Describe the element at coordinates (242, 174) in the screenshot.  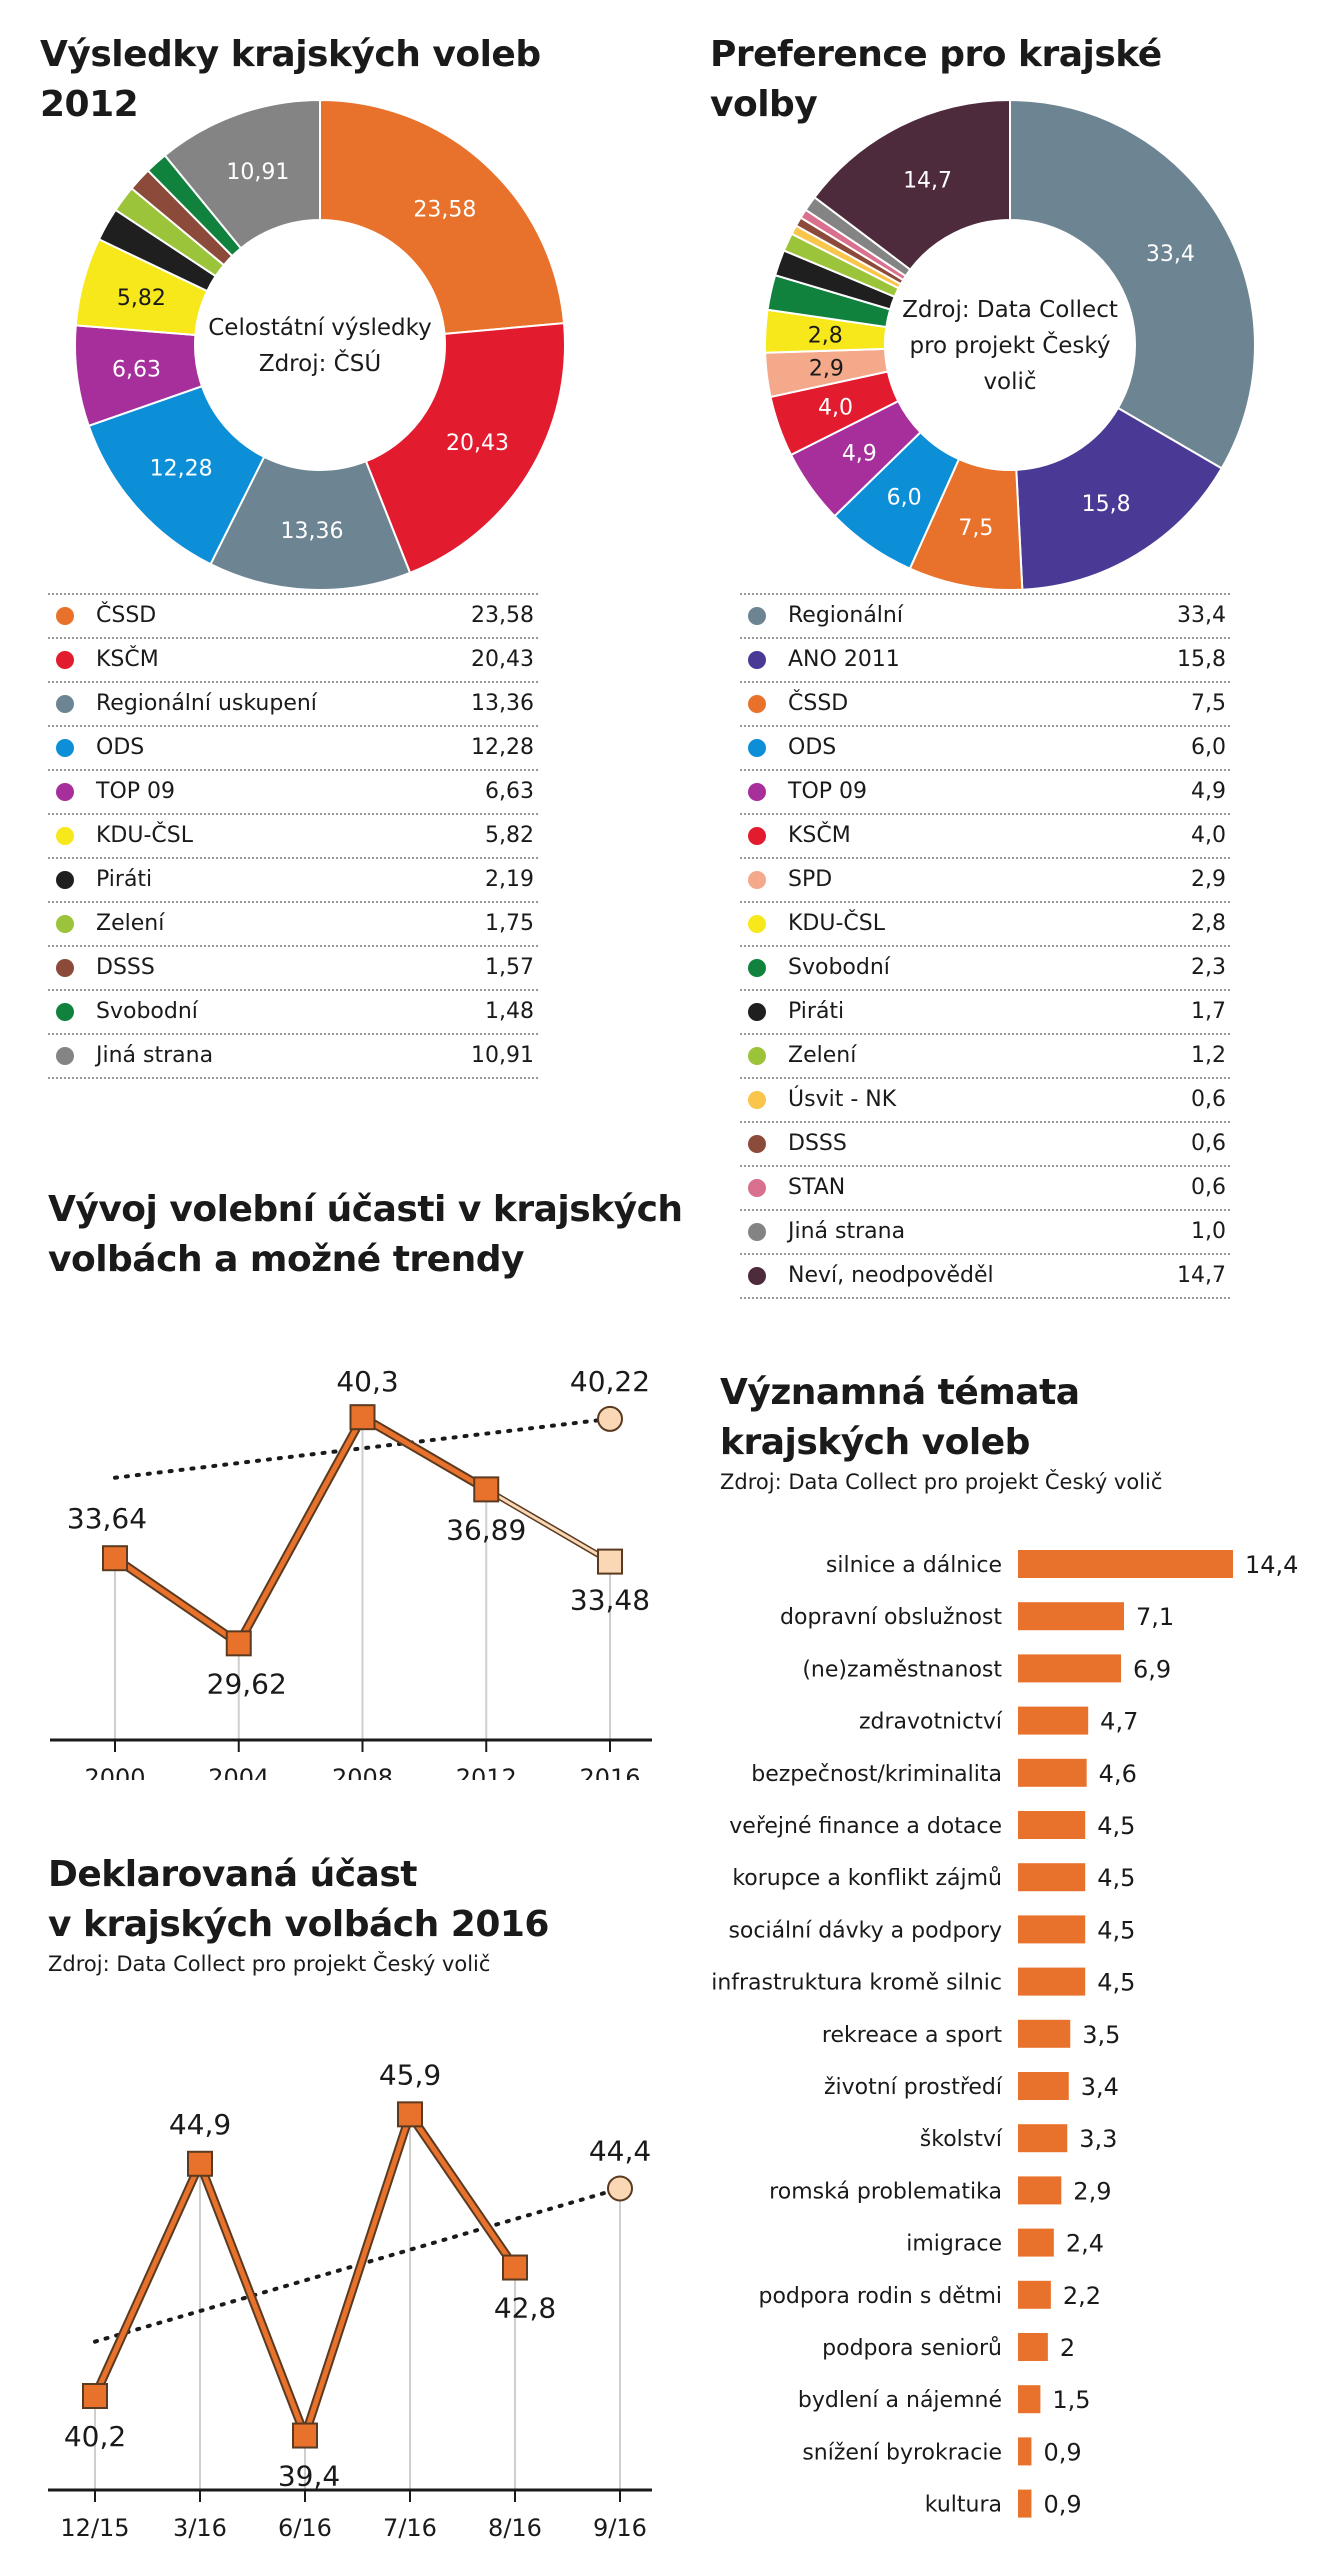
I see `slice-jina-strana` at that location.